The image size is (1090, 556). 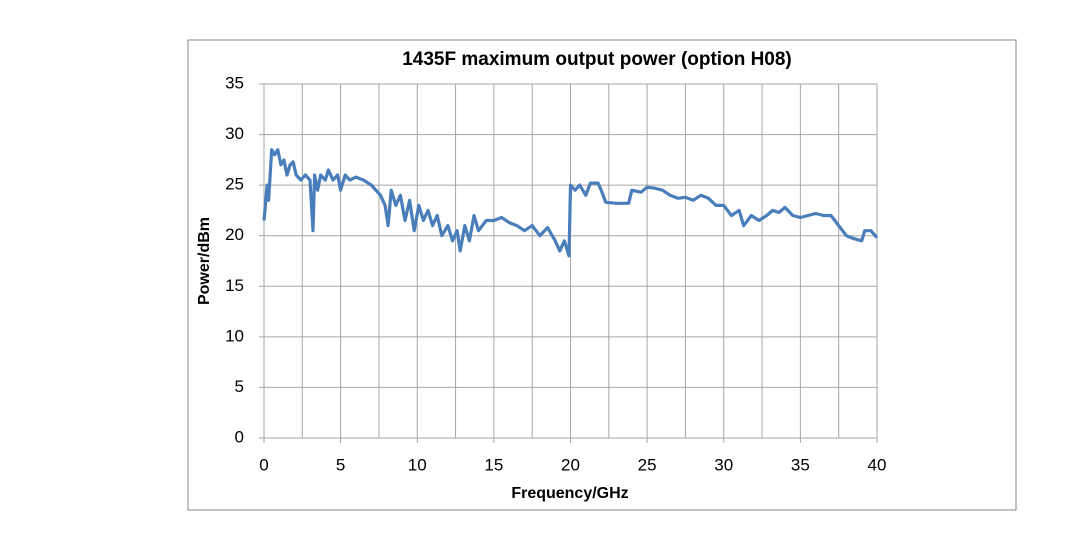 I want to click on x-tick-label: 35, so click(x=800, y=464).